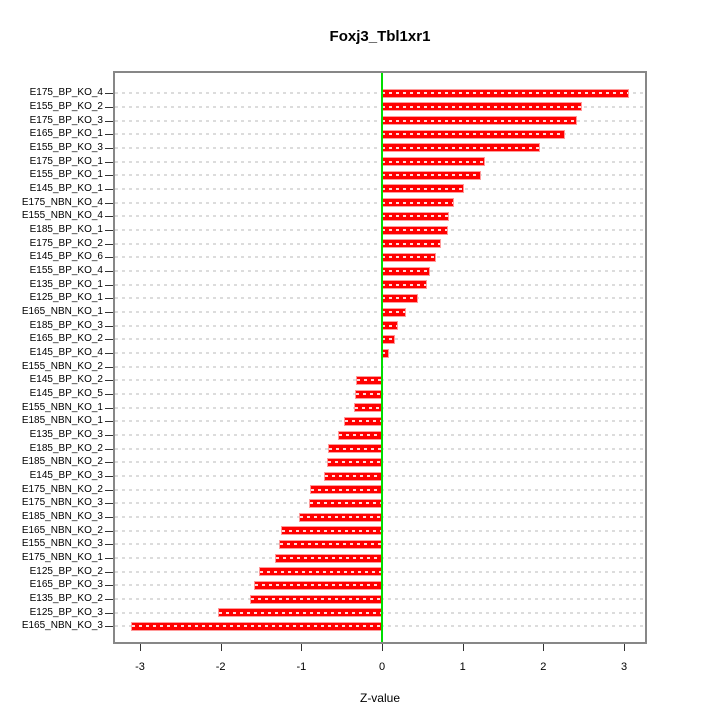 This screenshot has width=720, height=720. What do you see at coordinates (382, 667) in the screenshot?
I see `x-axis-tick-label: 0` at bounding box center [382, 667].